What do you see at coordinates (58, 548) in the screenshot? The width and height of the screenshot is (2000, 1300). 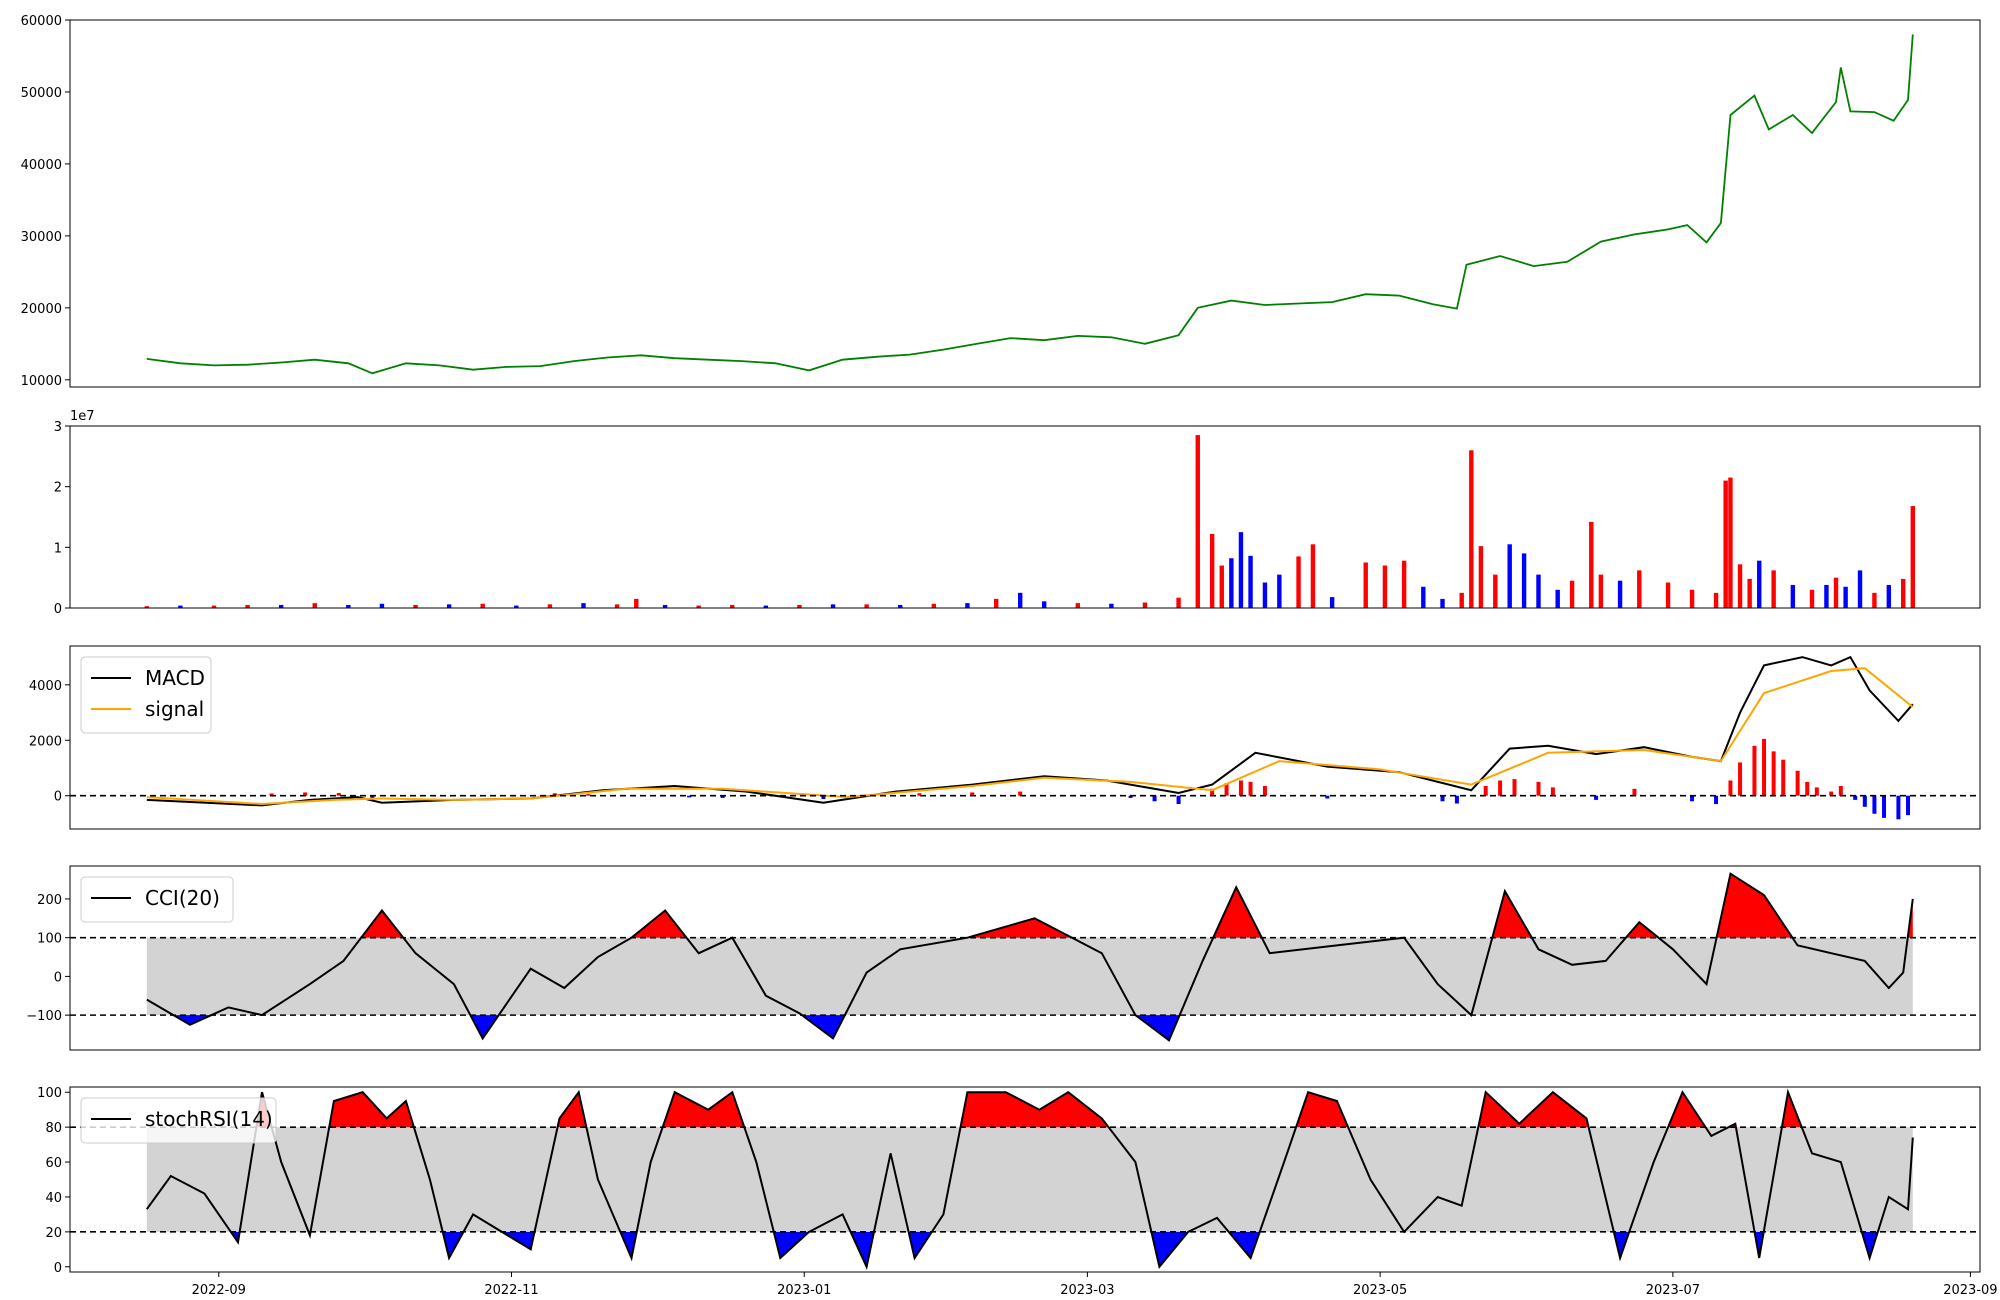 I see `volume-y-tick-label: 1` at bounding box center [58, 548].